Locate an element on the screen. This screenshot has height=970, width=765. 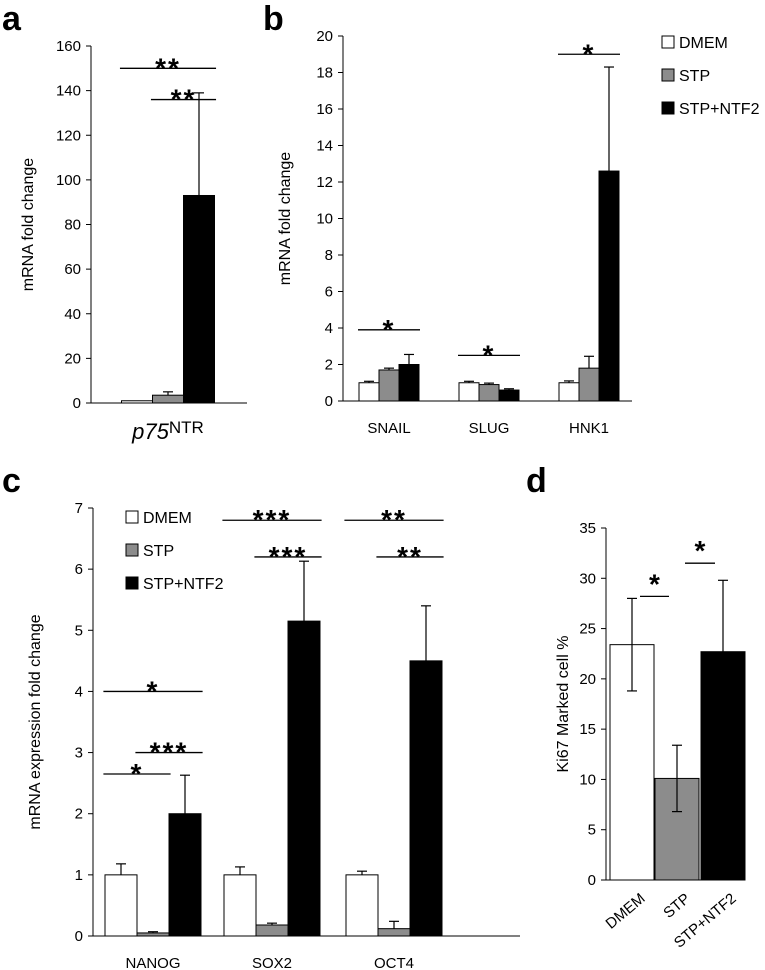
category-label-c: SOX2 is located at coordinates (272, 962).